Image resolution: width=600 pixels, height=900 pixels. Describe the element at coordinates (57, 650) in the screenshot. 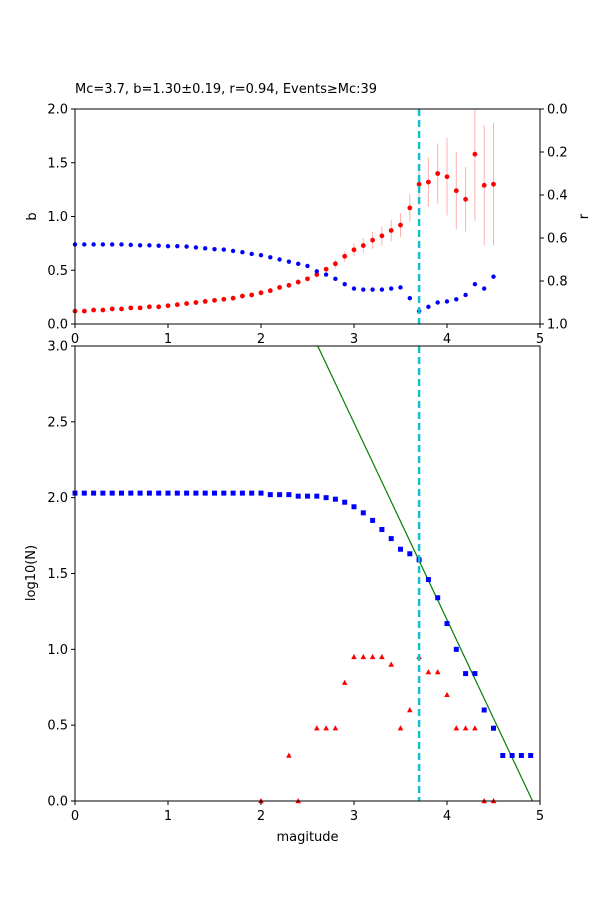

I see `bottom-y-tick-label: 1.0` at that location.